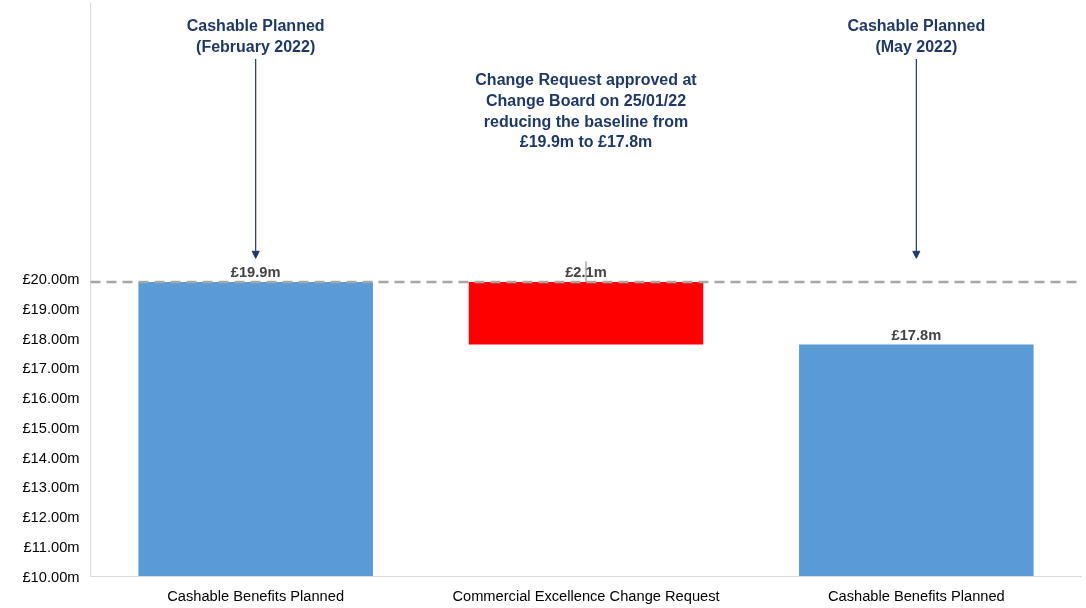  Describe the element at coordinates (51, 487) in the screenshot. I see `y-tick-label: £13.00m` at that location.